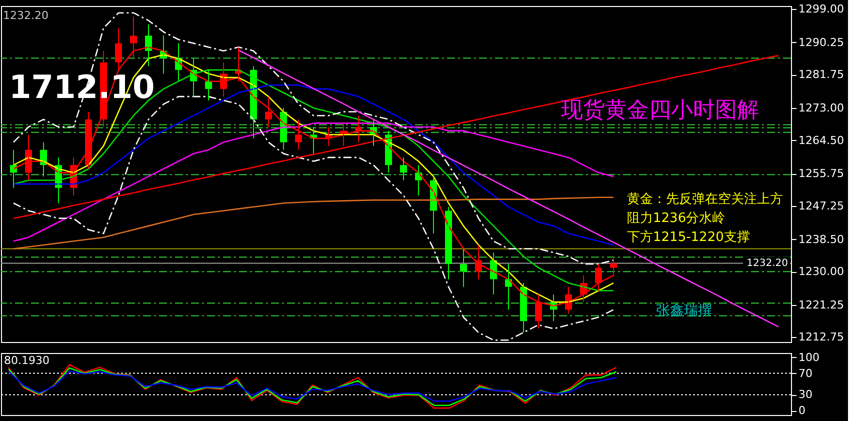  Describe the element at coordinates (809, 357) in the screenshot. I see `y-tick-label: 100` at that location.